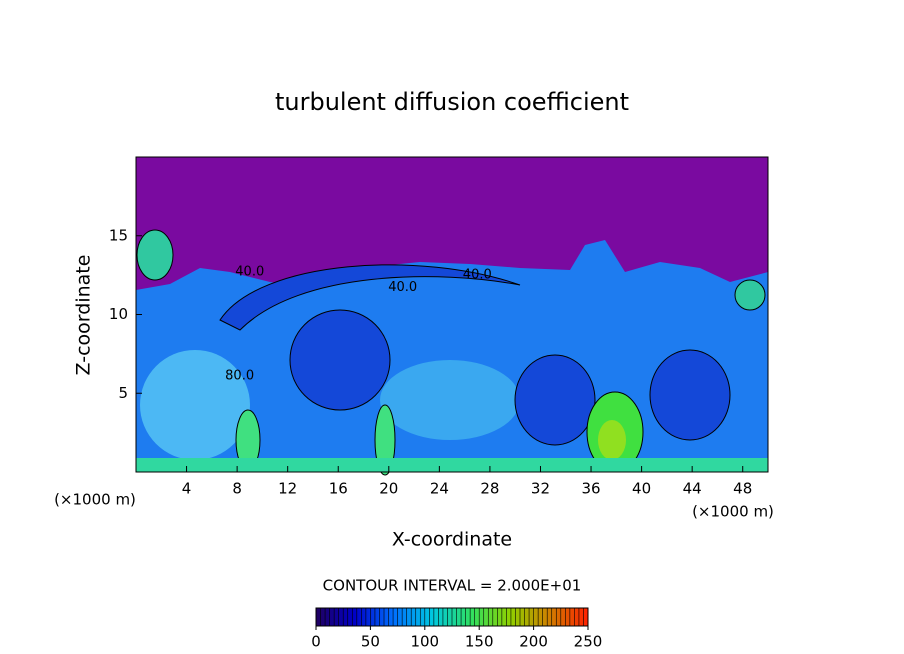  Describe the element at coordinates (540, 489) in the screenshot. I see `x-tick-label: 32` at that location.